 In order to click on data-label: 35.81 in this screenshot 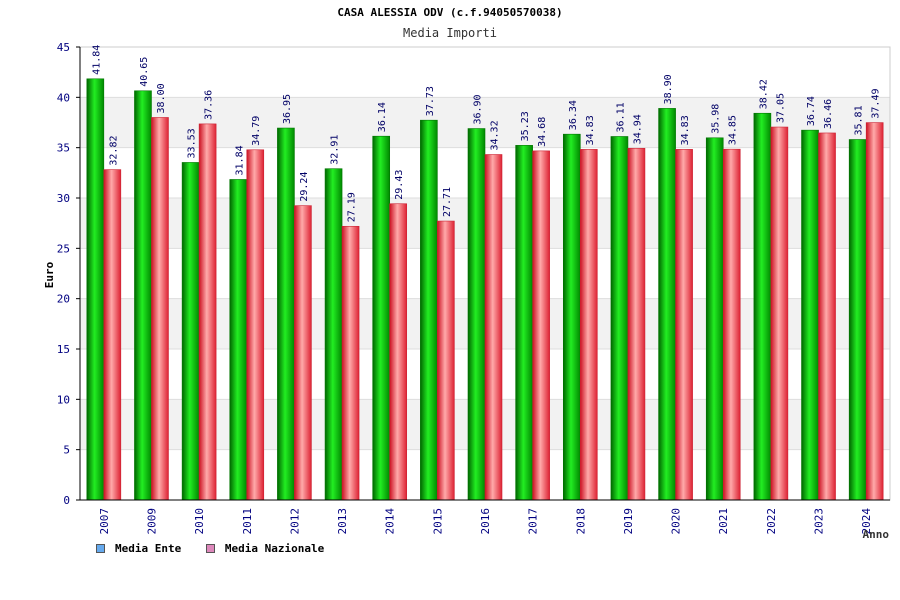, I will do `click(859, 120)`.